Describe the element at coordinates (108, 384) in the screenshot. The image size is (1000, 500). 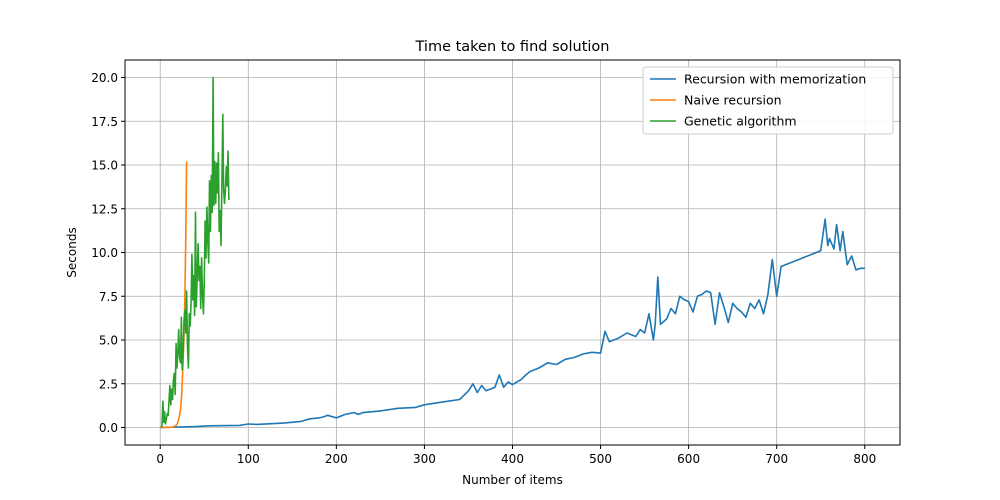
I see `y-tick-label: 2.5` at that location.